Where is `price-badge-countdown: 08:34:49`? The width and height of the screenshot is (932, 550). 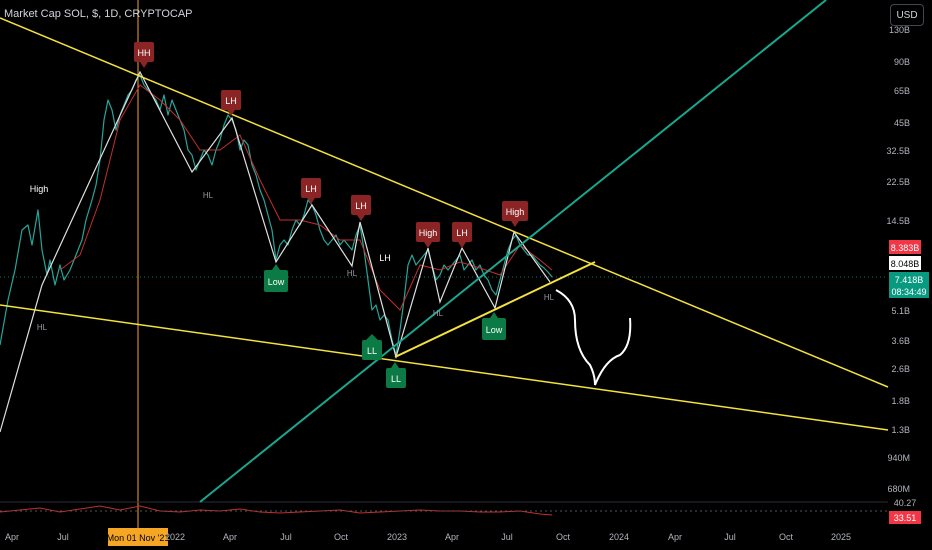 price-badge-countdown: 08:34:49 is located at coordinates (908, 292).